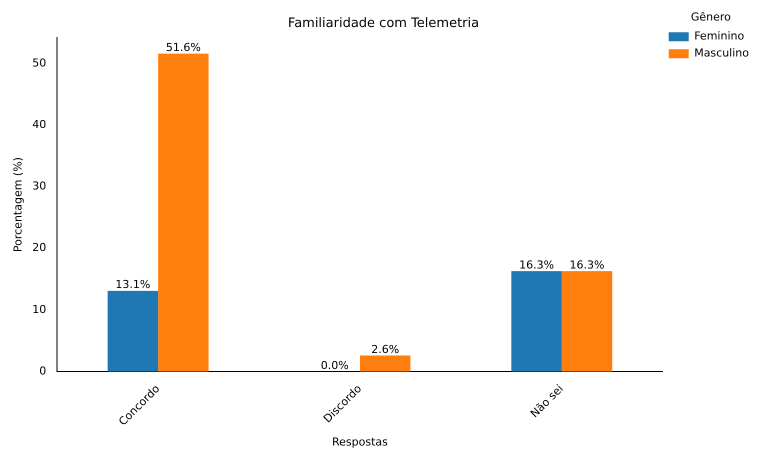 The width and height of the screenshot is (771, 461). What do you see at coordinates (384, 24) in the screenshot?
I see `chart-title: Familiaridade com Telemetria` at bounding box center [384, 24].